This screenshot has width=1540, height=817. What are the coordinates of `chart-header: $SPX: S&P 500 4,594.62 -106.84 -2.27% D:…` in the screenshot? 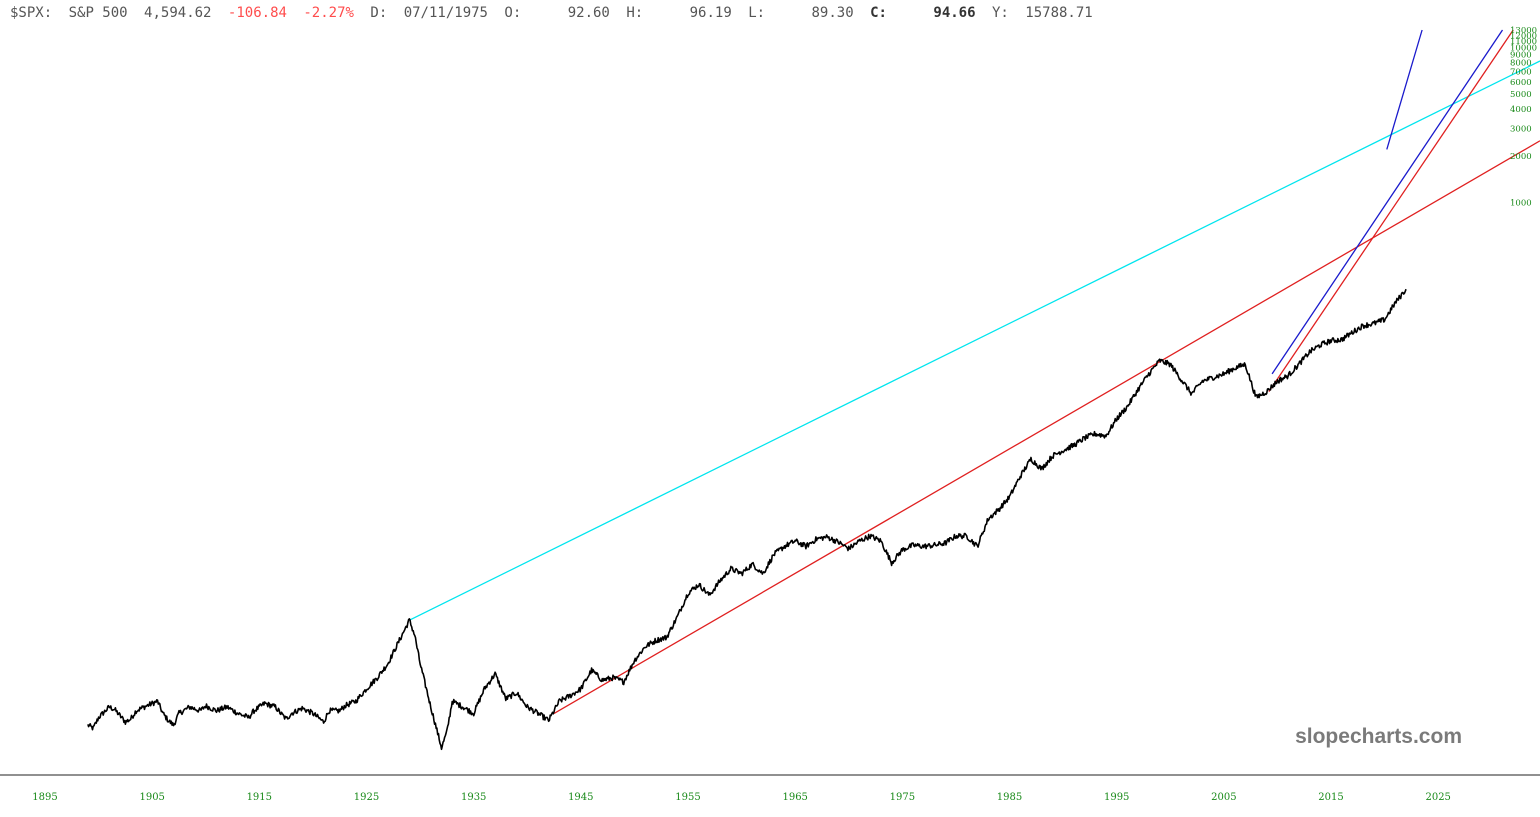 It's located at (551, 13).